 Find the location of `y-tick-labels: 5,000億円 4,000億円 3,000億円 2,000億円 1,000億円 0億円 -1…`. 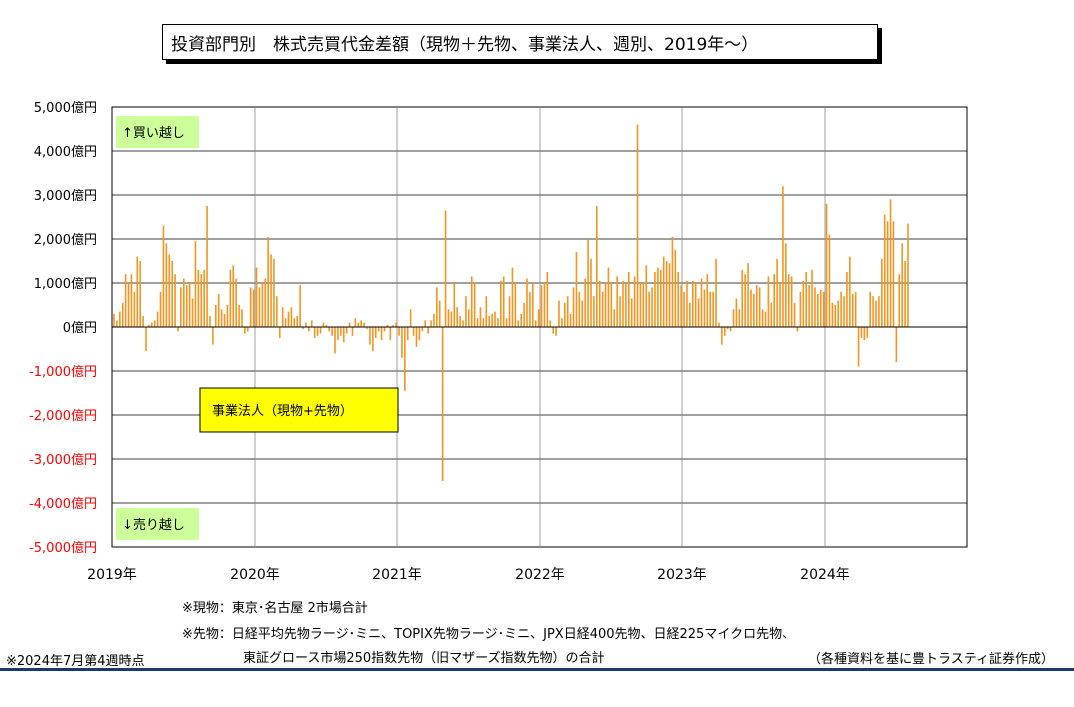

y-tick-labels: 5,000億円 4,000億円 3,000億円 2,000億円 1,000億円 0億円 -1… is located at coordinates (63, 328).